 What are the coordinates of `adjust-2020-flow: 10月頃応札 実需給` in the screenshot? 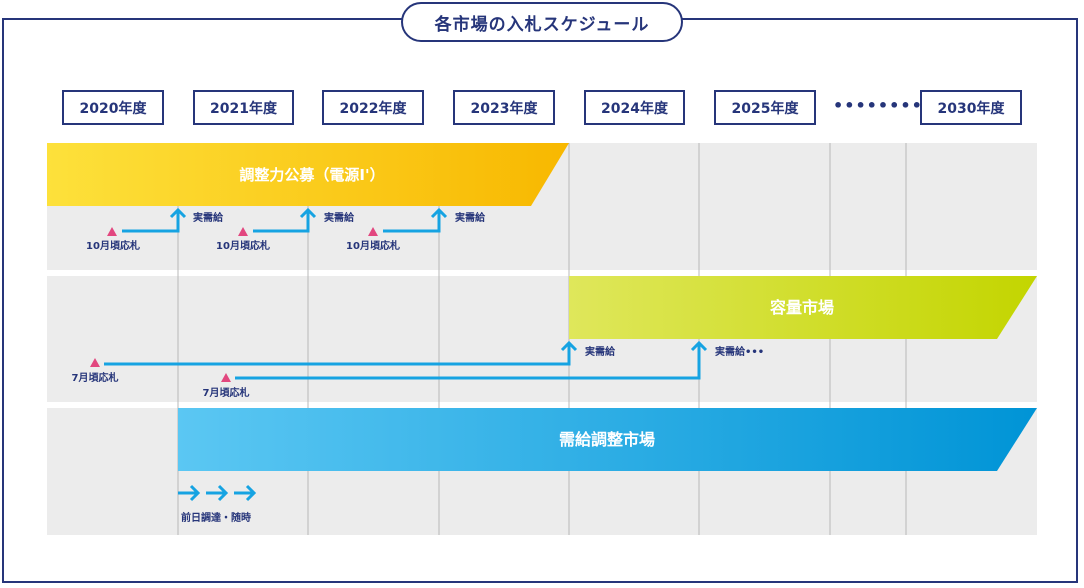 It's located at (155, 229).